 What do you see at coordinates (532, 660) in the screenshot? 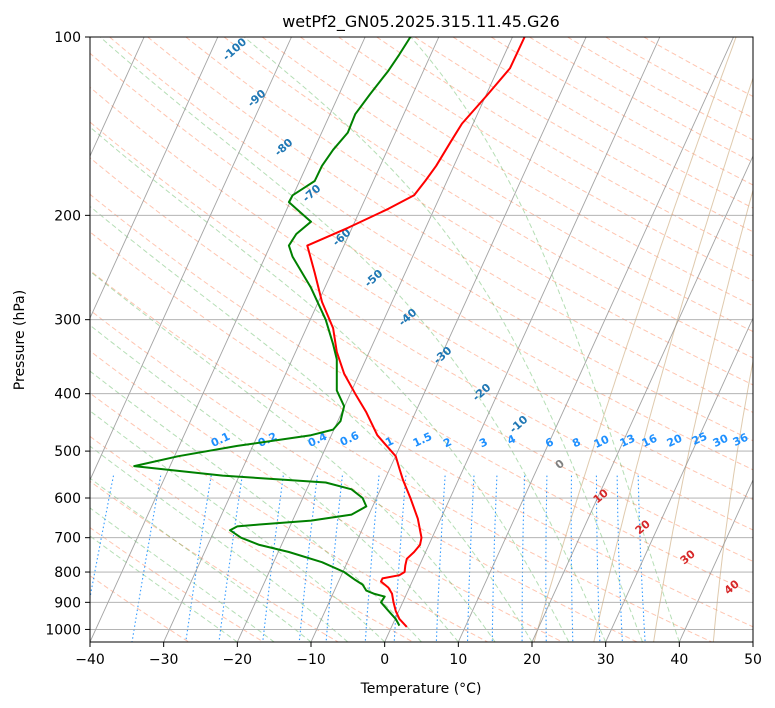
I see `x-tick-label: 20` at bounding box center [532, 660].